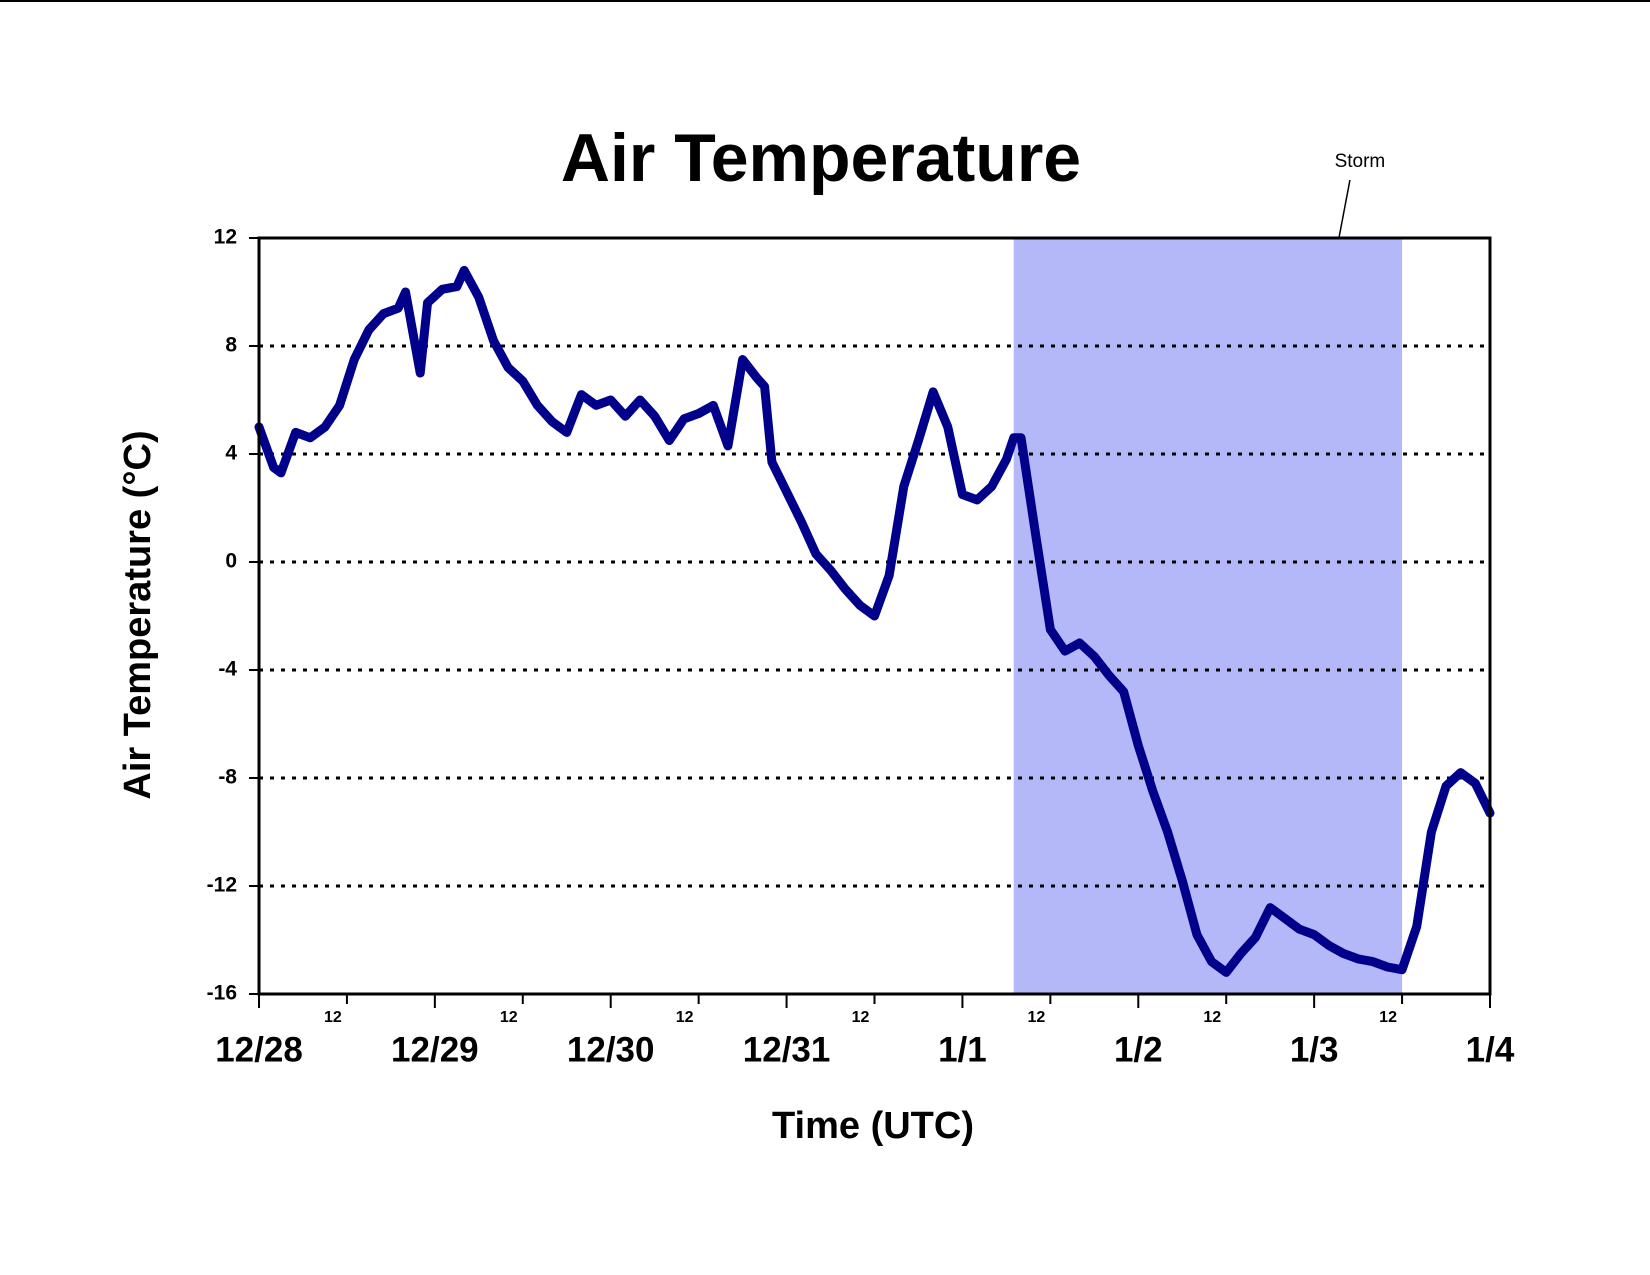 The width and height of the screenshot is (1650, 1275). Describe the element at coordinates (259, 1049) in the screenshot. I see `x-tick-label: 12/28` at that location.